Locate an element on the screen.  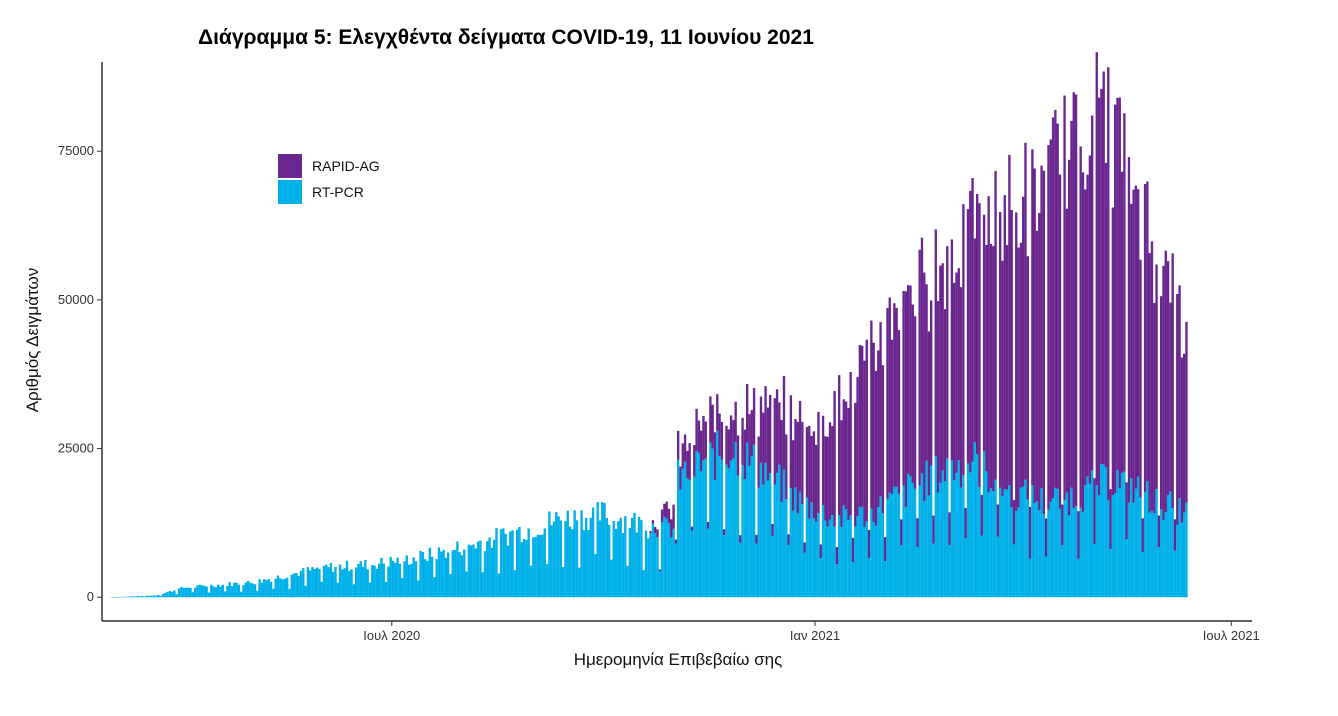
x-tick-label: Ιουλ 2020 is located at coordinates (391, 635).